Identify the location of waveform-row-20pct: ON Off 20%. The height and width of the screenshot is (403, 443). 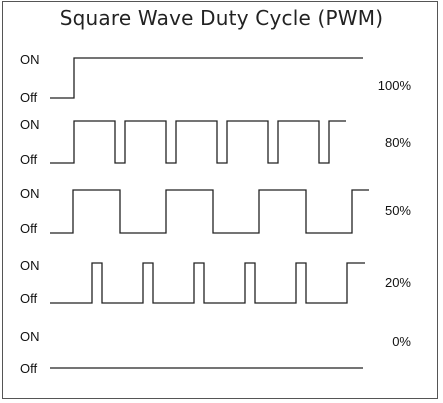
(215, 282).